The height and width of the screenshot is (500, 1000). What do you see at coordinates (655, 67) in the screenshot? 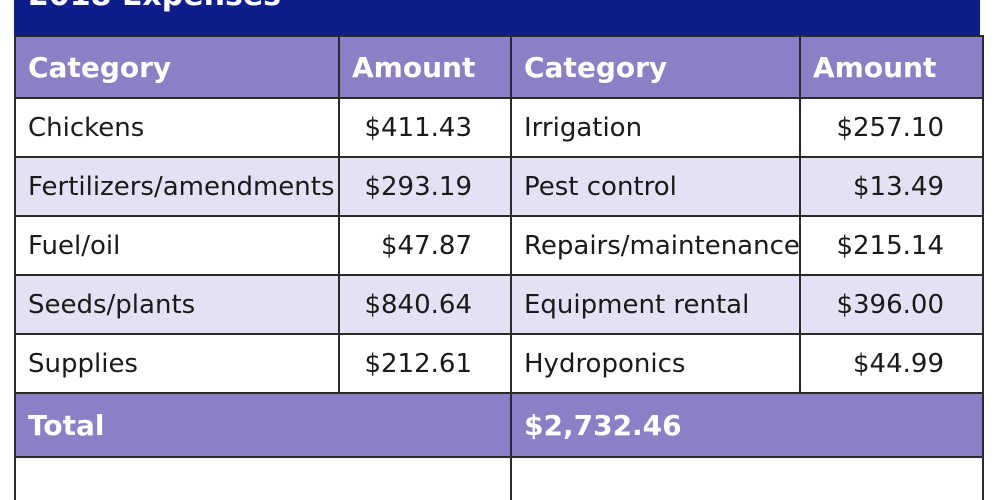
I see `header-category-2: Category` at bounding box center [655, 67].